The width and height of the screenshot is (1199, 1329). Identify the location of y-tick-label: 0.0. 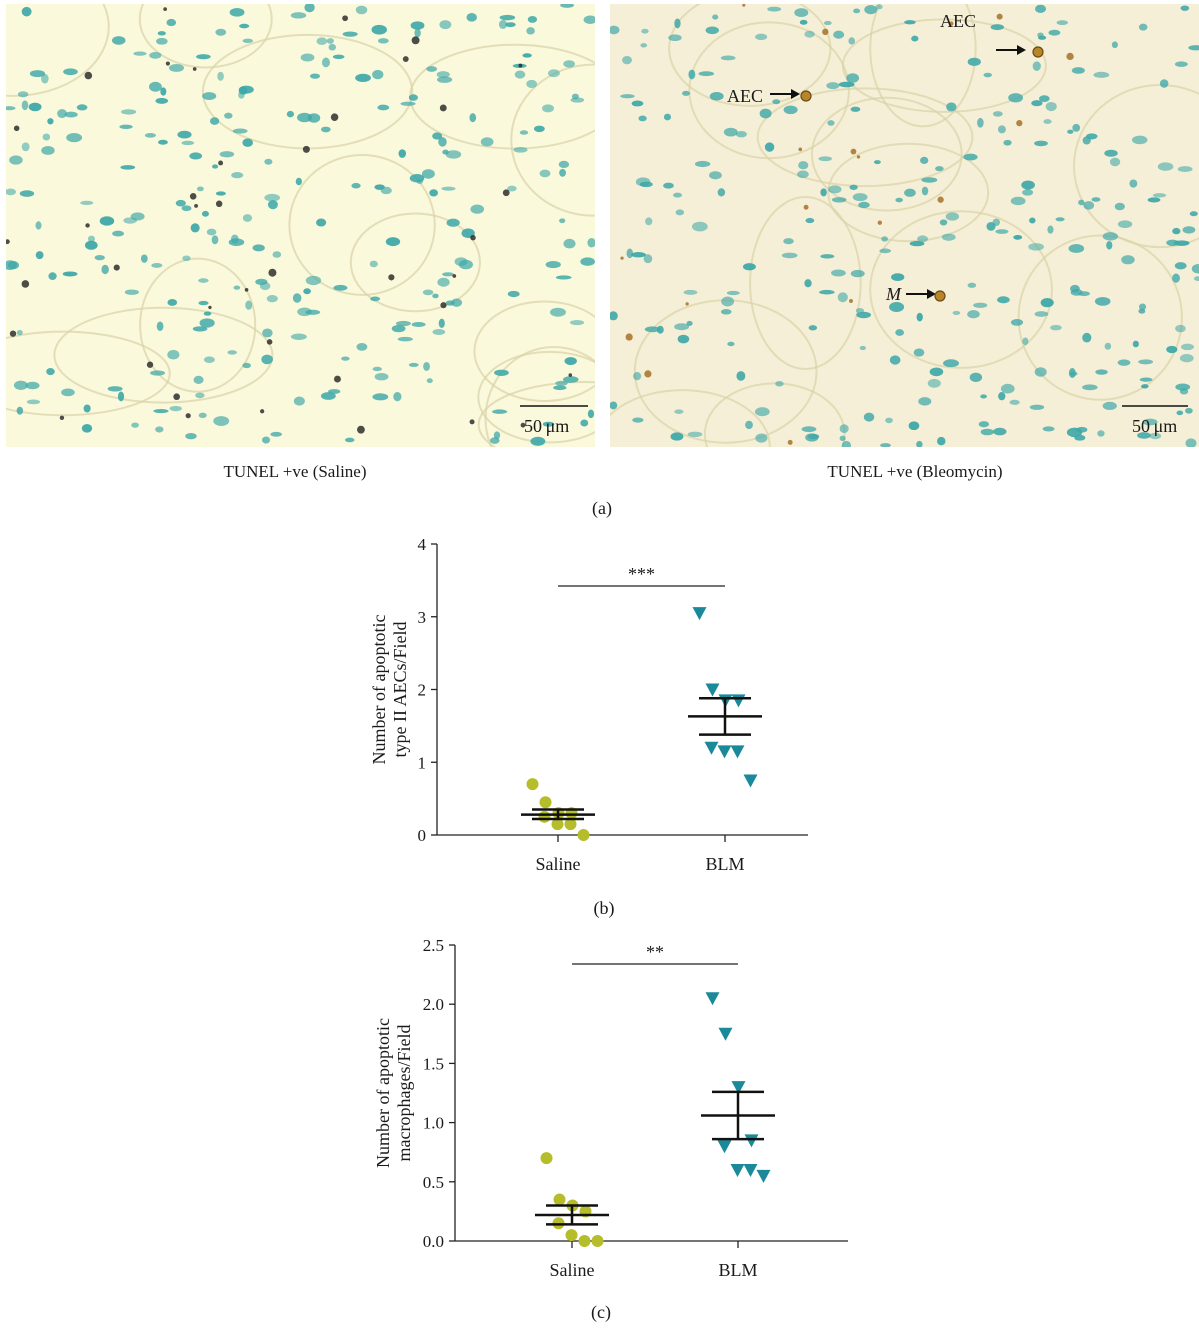
(433, 1241).